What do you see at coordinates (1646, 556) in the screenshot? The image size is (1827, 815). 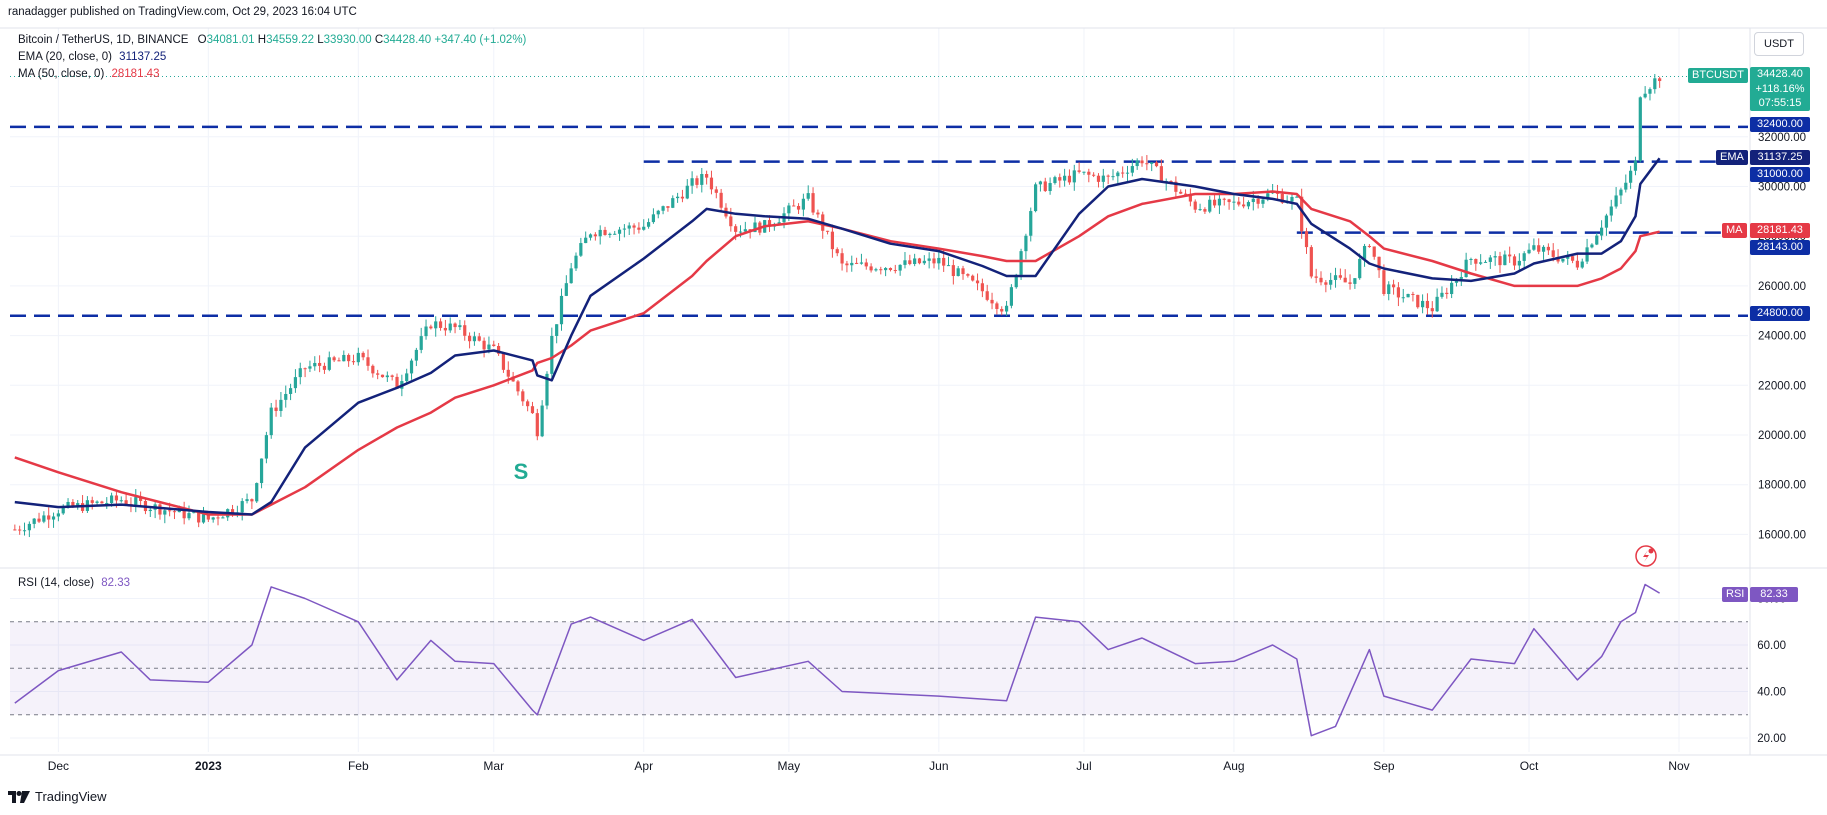 I see `flash-icon` at bounding box center [1646, 556].